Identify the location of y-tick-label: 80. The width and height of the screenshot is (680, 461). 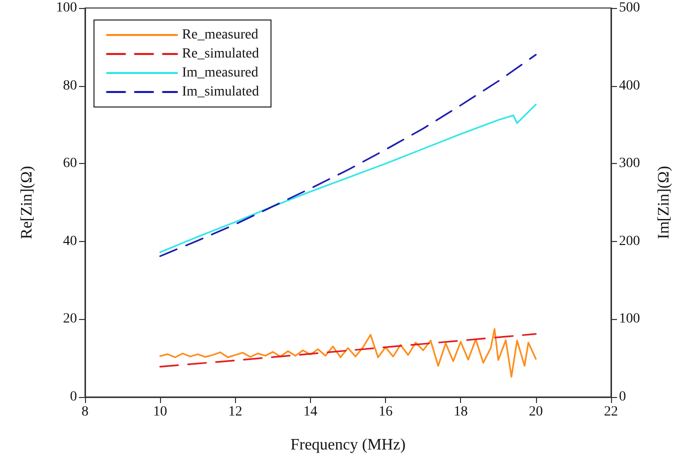
(70, 86).